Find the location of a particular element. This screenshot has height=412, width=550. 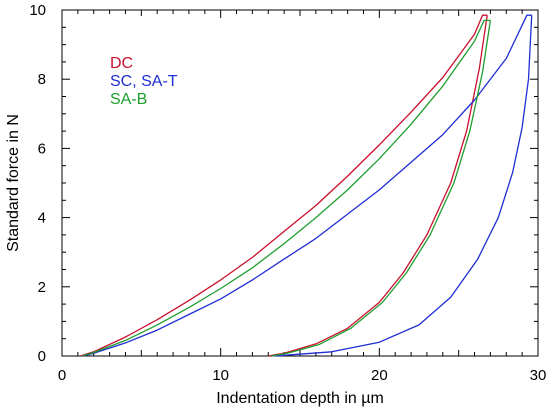

x-tick-label: 20 is located at coordinates (379, 375).